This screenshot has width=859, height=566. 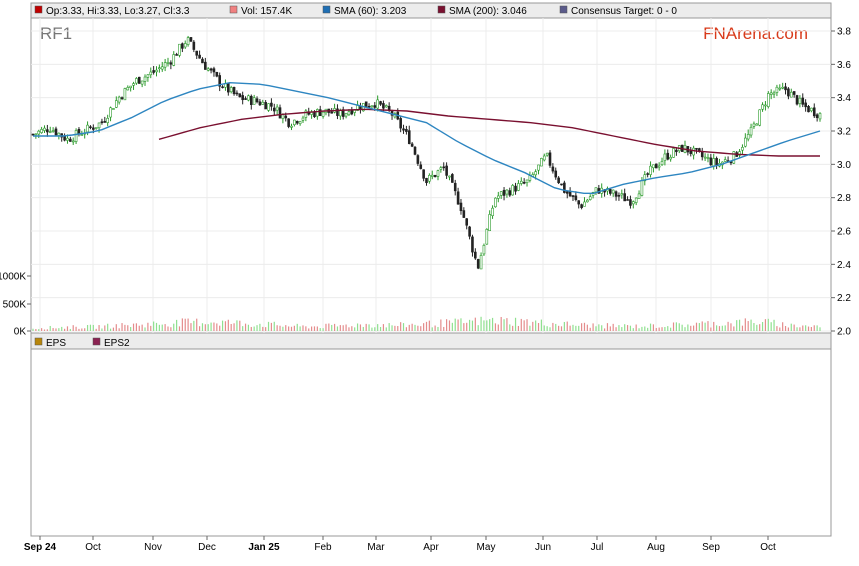 I want to click on legend-sma60: SMA (60): 3.203, so click(x=370, y=11).